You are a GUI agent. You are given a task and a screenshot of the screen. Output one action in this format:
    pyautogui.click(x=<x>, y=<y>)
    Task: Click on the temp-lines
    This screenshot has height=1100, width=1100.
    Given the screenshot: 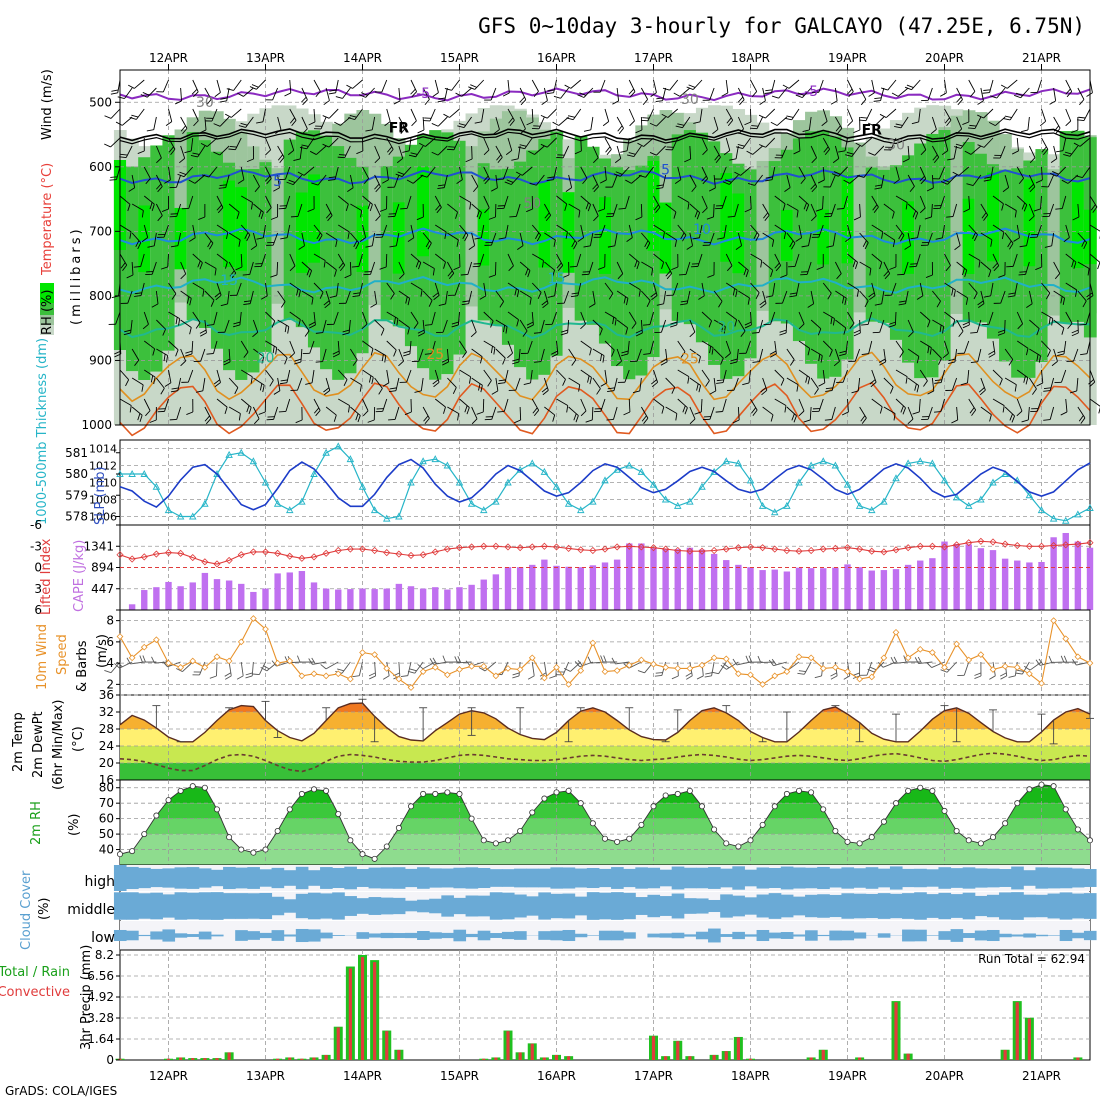 What is the action you would take?
    pyautogui.click(x=606, y=735)
    